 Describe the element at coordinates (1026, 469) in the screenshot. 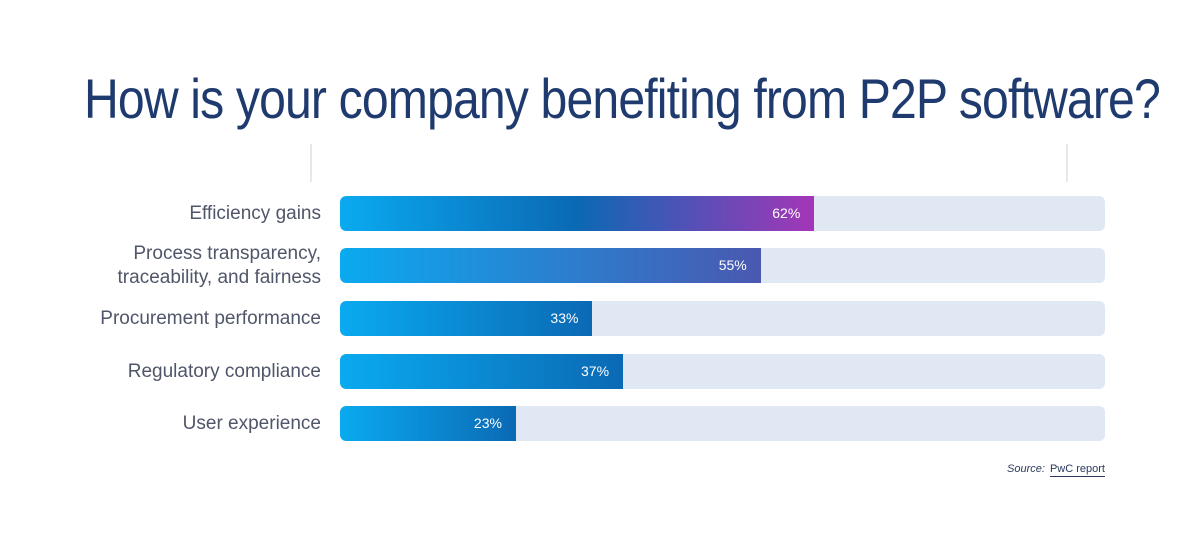

I see `source-label: Source:` at that location.